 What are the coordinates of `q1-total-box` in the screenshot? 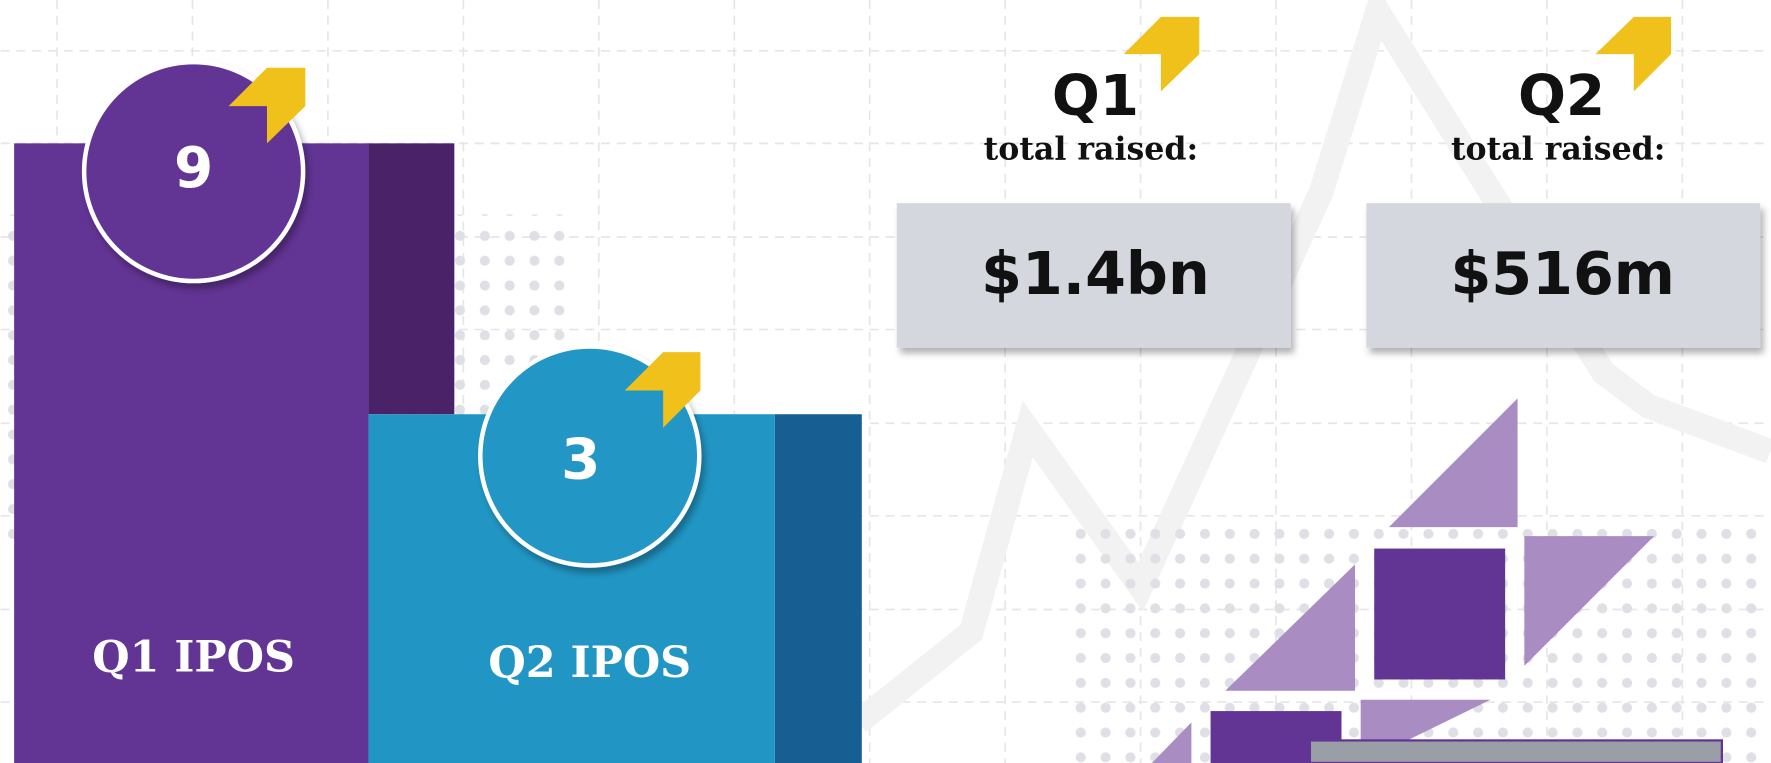 It's located at (1093, 275).